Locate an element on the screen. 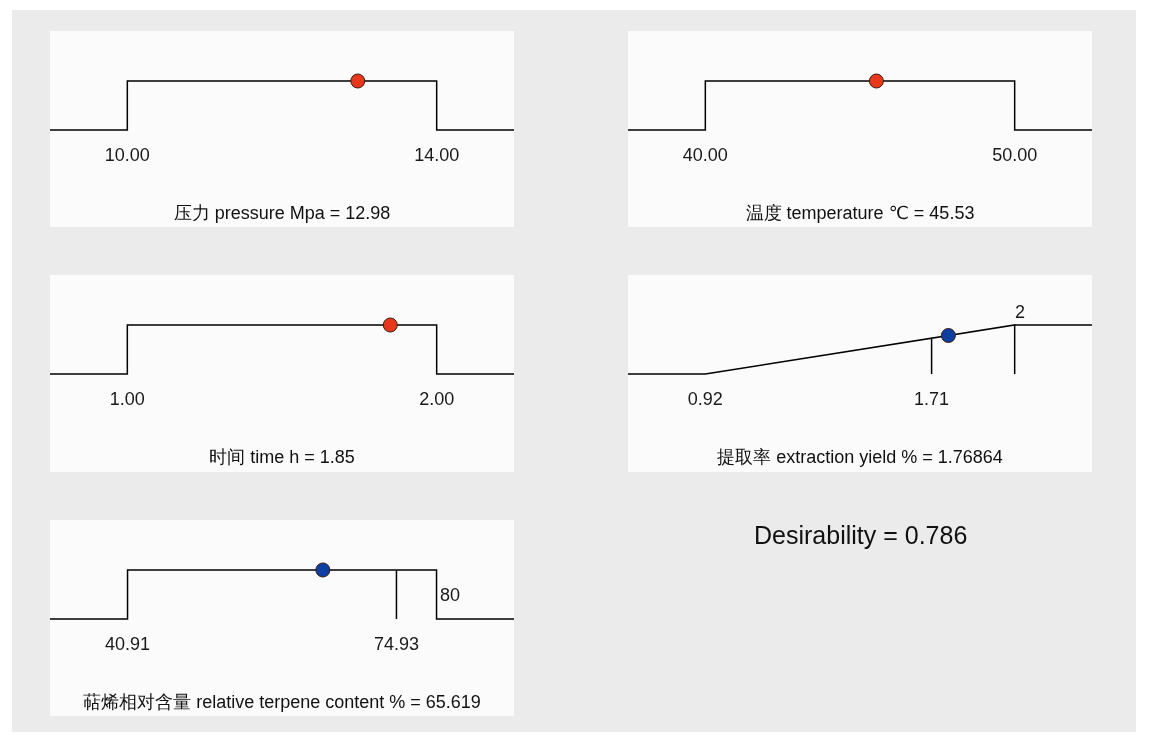  annotation: 2 is located at coordinates (1020, 312).